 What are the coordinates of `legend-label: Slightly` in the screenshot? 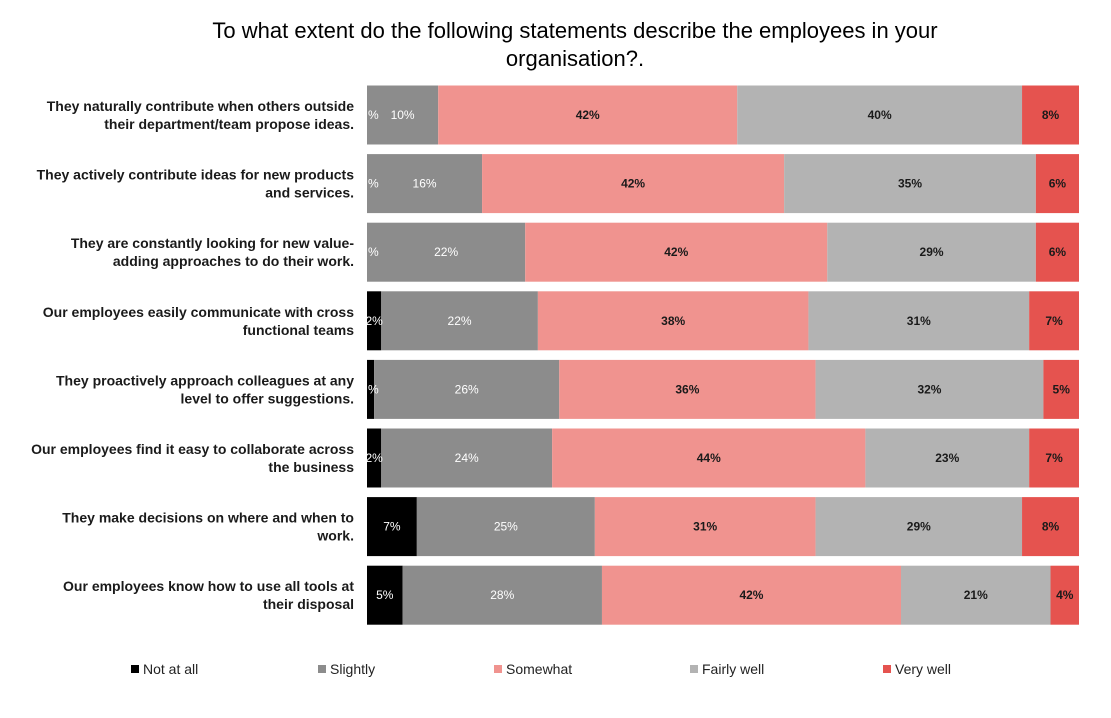 It's located at (352, 669).